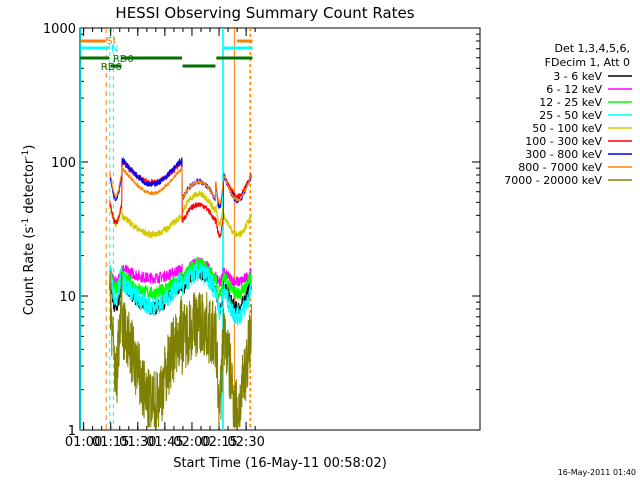  I want to click on legend-label: 12 - 25 keV, so click(570, 102).